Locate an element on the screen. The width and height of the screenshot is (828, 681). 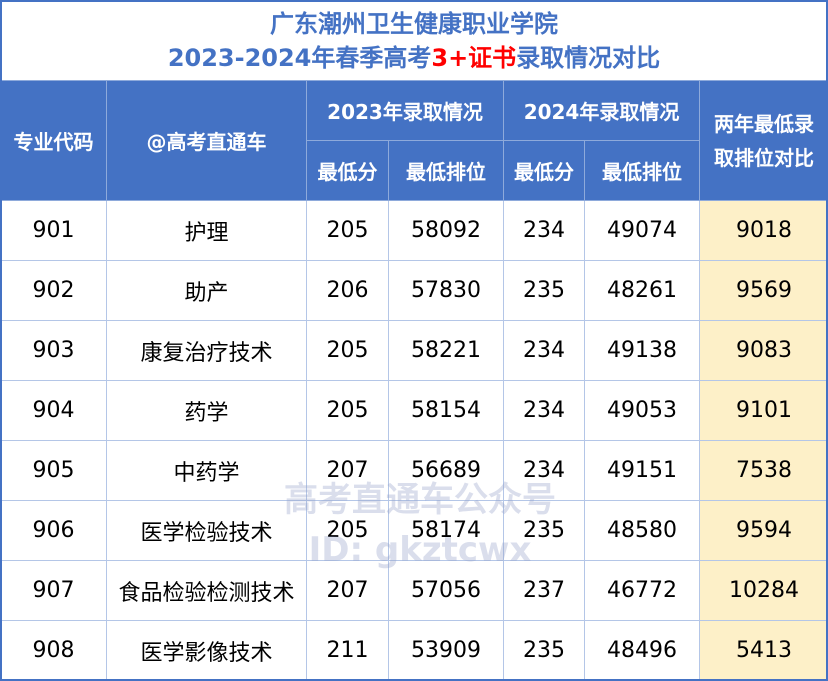
table-row: 901 护理 205 58092 234 49074 9018 is located at coordinates (414, 230).